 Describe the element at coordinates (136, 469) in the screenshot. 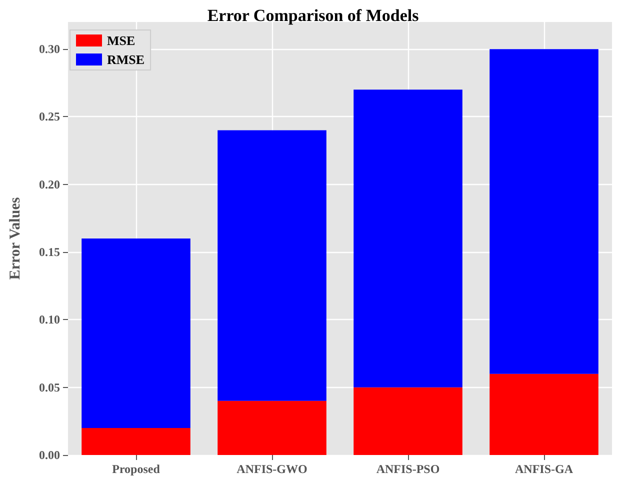

I see `x-tick-label: Proposed` at that location.